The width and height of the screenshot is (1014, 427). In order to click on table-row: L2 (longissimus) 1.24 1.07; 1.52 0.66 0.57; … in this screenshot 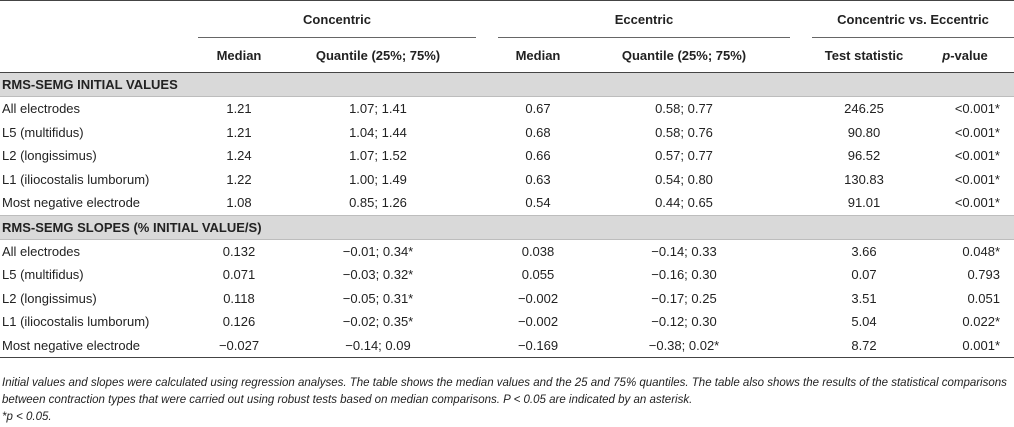, I will do `click(507, 156)`.